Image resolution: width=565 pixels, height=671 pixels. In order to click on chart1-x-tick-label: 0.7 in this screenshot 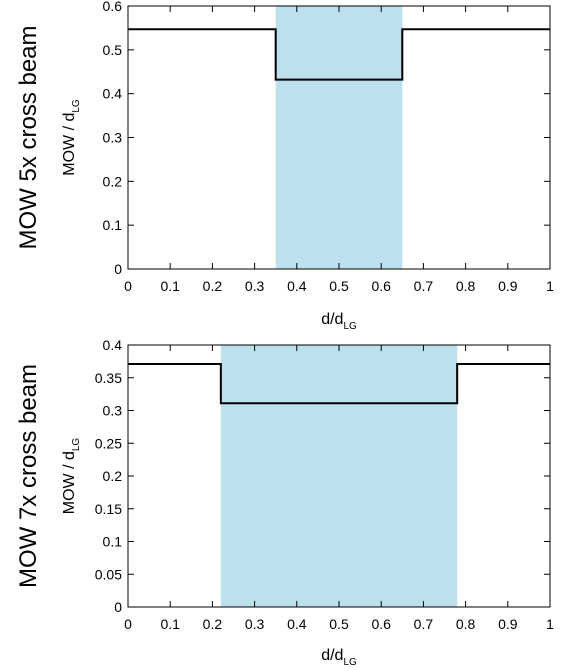, I will do `click(424, 286)`.